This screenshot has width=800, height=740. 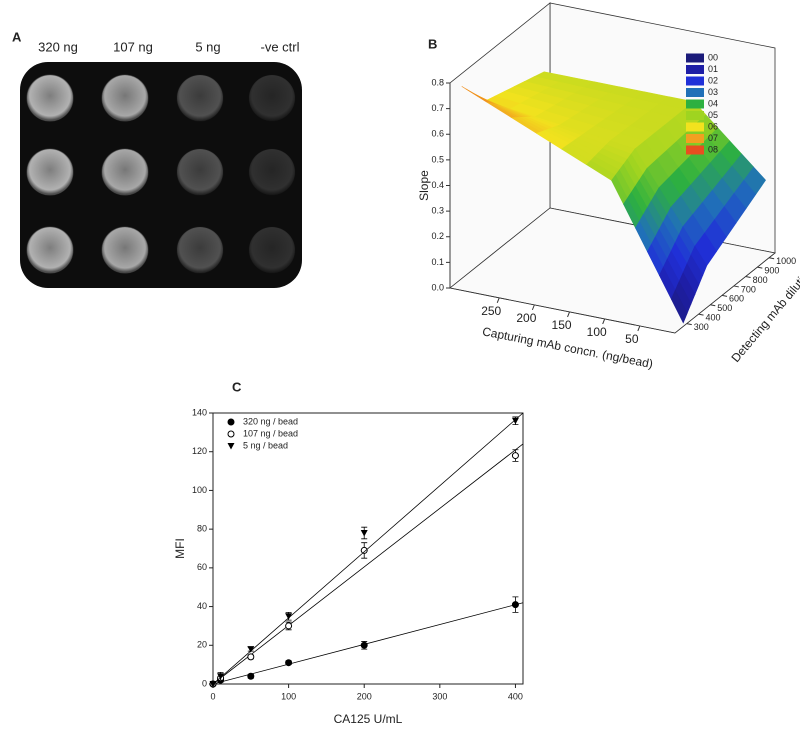 What do you see at coordinates (437, 236) in the screenshot?
I see `z-tick-label: 0.2` at bounding box center [437, 236].